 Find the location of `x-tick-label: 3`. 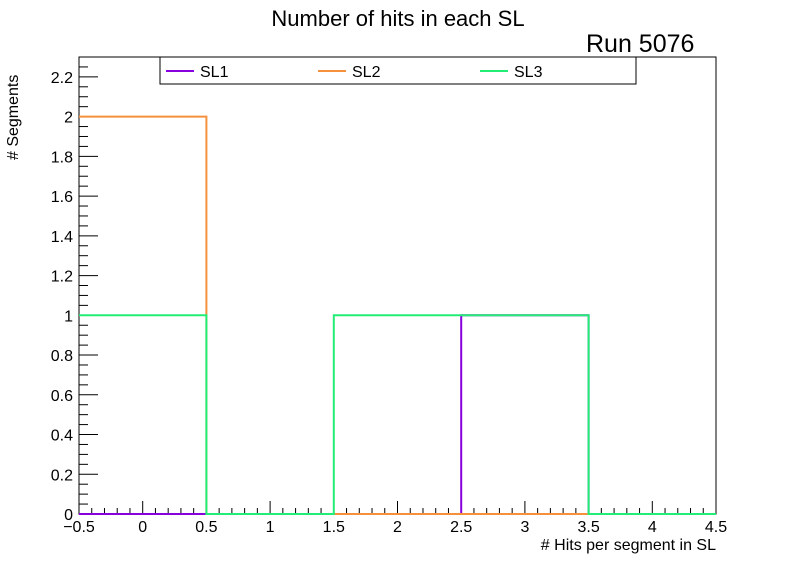

x-tick-label: 3 is located at coordinates (524, 527).